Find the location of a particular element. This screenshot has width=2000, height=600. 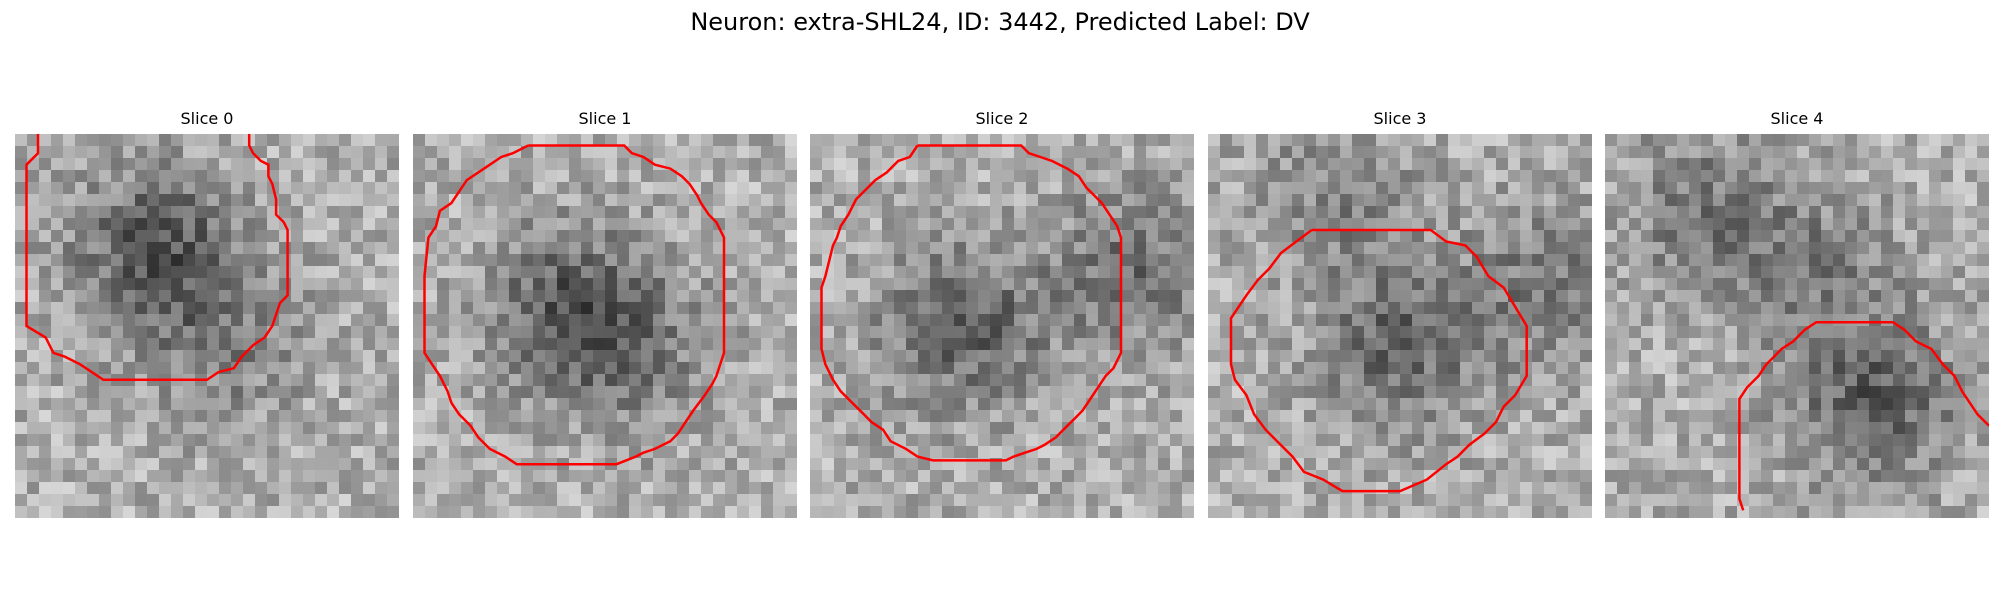

slice-4-image is located at coordinates (1797, 326).